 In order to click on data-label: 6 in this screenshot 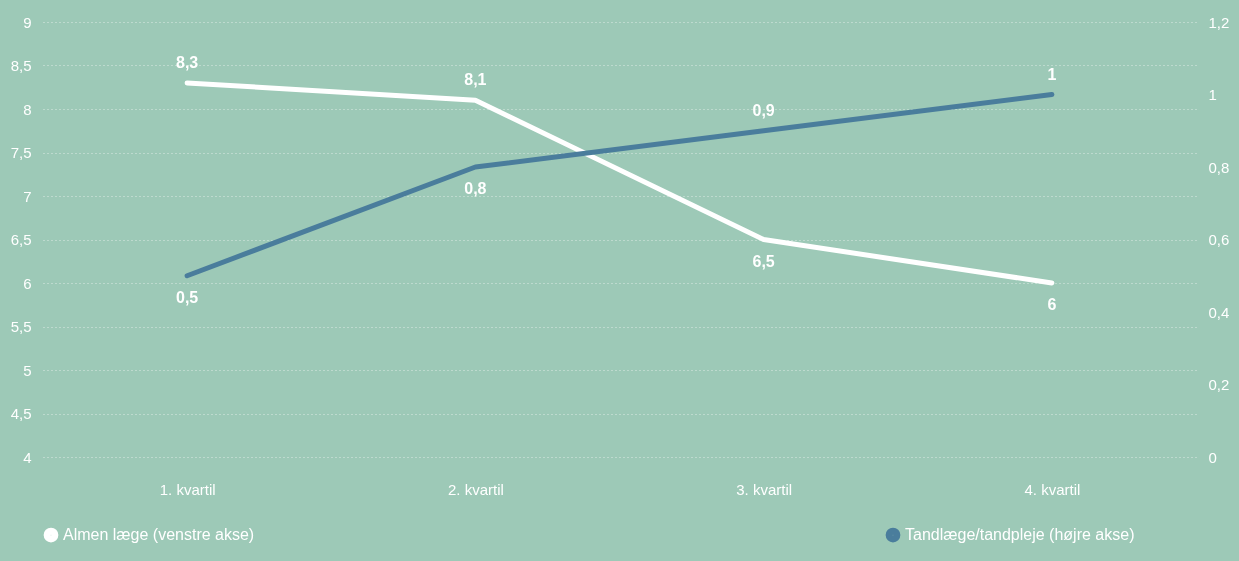, I will do `click(1052, 304)`.